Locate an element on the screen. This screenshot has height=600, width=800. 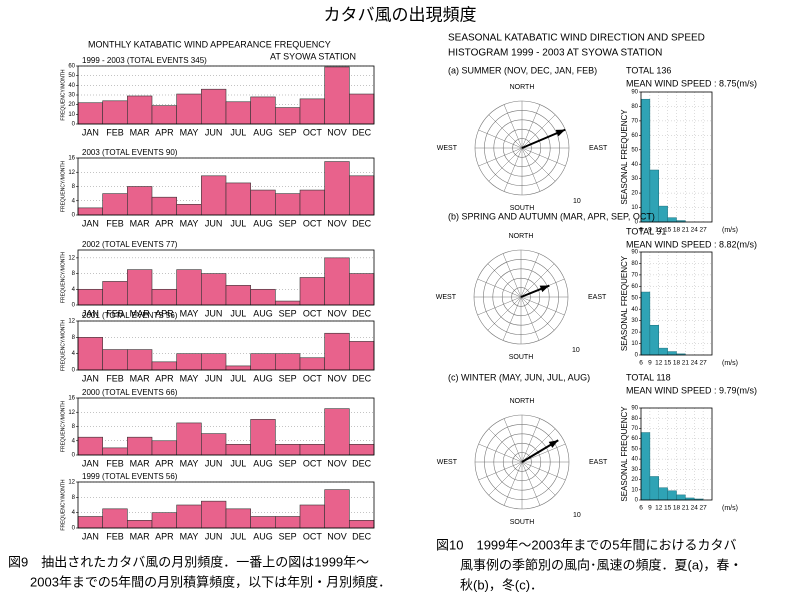
y-tick-label: 70 is located at coordinates (634, 429).